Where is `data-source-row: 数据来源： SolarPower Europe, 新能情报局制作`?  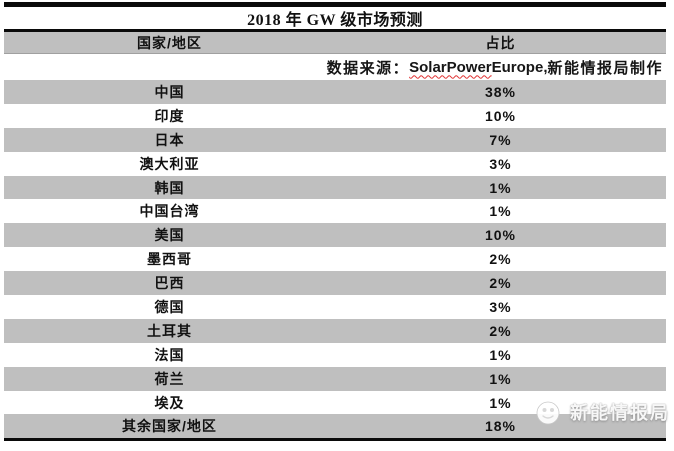
data-source-row: 数据来源： SolarPower Europe, 新能情报局制作 is located at coordinates (335, 67).